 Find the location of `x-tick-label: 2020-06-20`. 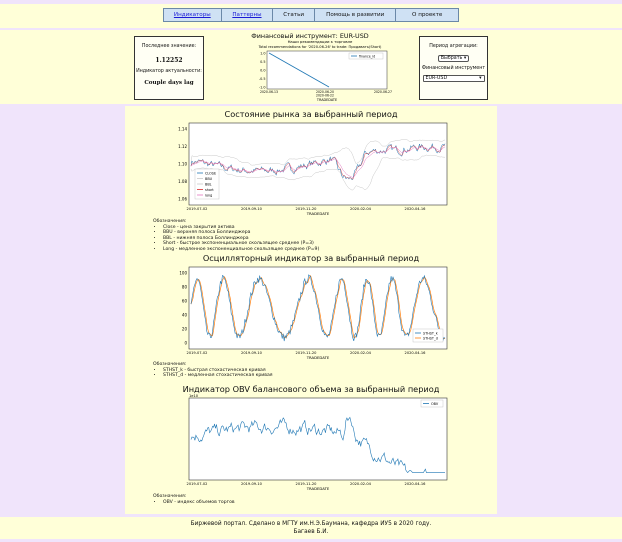

x-tick-label: 2020-06-20 is located at coordinates (325, 92).